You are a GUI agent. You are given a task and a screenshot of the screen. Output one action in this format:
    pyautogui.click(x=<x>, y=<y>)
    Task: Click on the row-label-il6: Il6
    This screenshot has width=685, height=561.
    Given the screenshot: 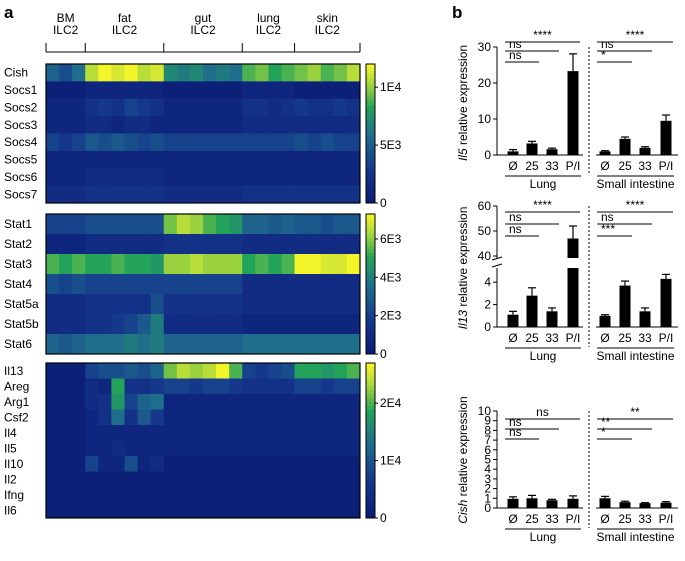 What is the action you would take?
    pyautogui.click(x=10, y=510)
    